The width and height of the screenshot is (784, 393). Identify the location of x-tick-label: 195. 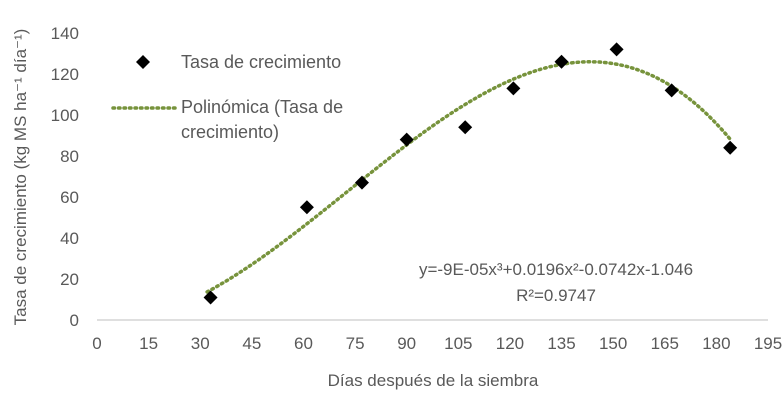
(768, 343).